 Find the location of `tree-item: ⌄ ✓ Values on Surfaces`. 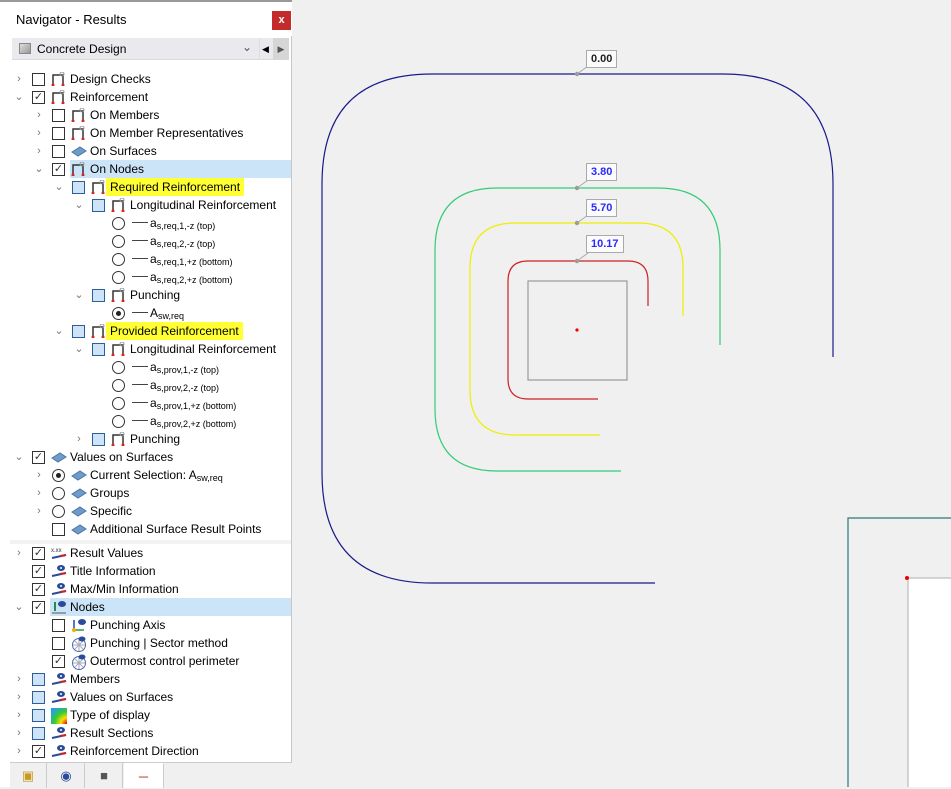

tree-item: ⌄ ✓ Values on Surfaces is located at coordinates (145, 457).